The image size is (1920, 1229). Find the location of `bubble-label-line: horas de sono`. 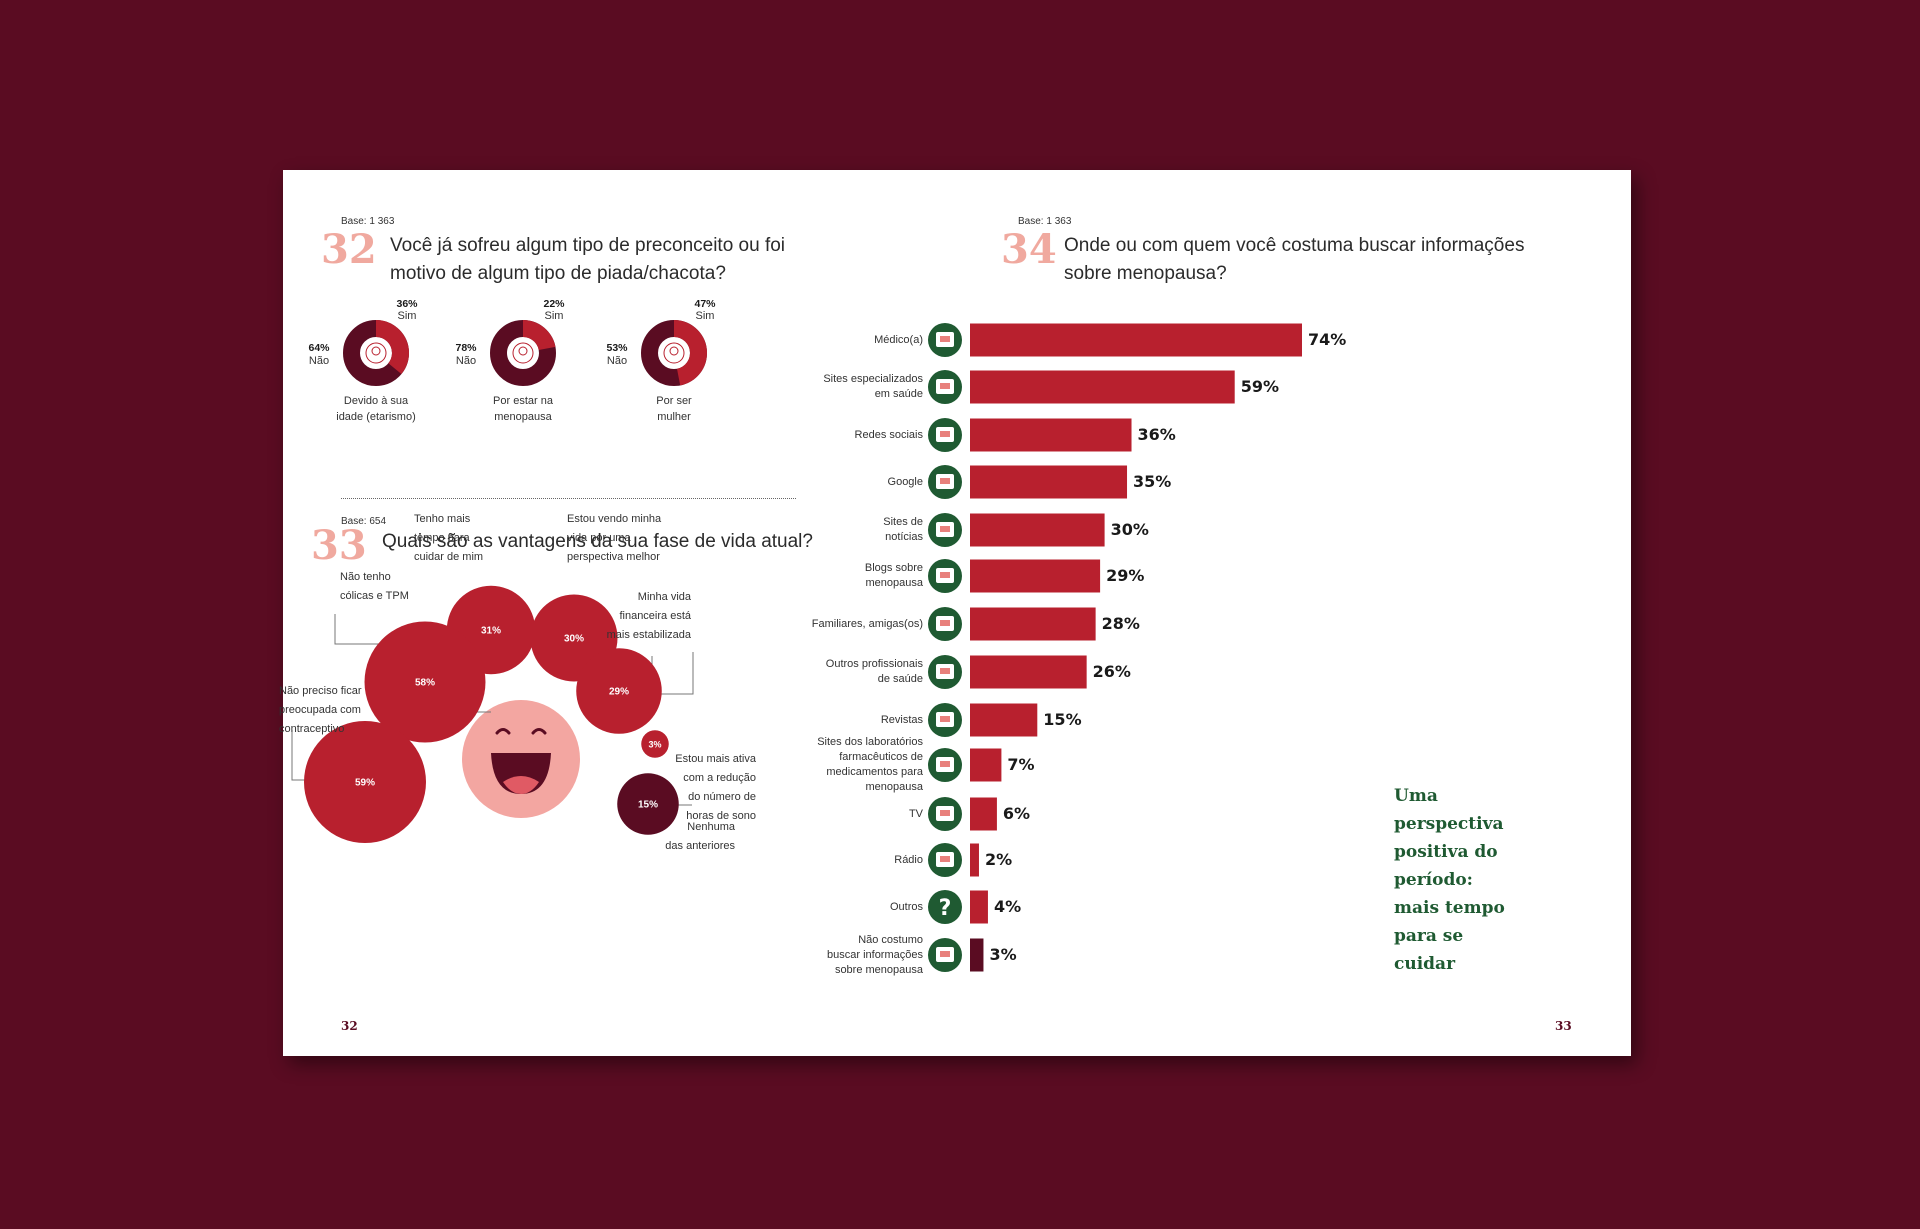

bubble-label-line: horas de sono is located at coordinates (721, 816).